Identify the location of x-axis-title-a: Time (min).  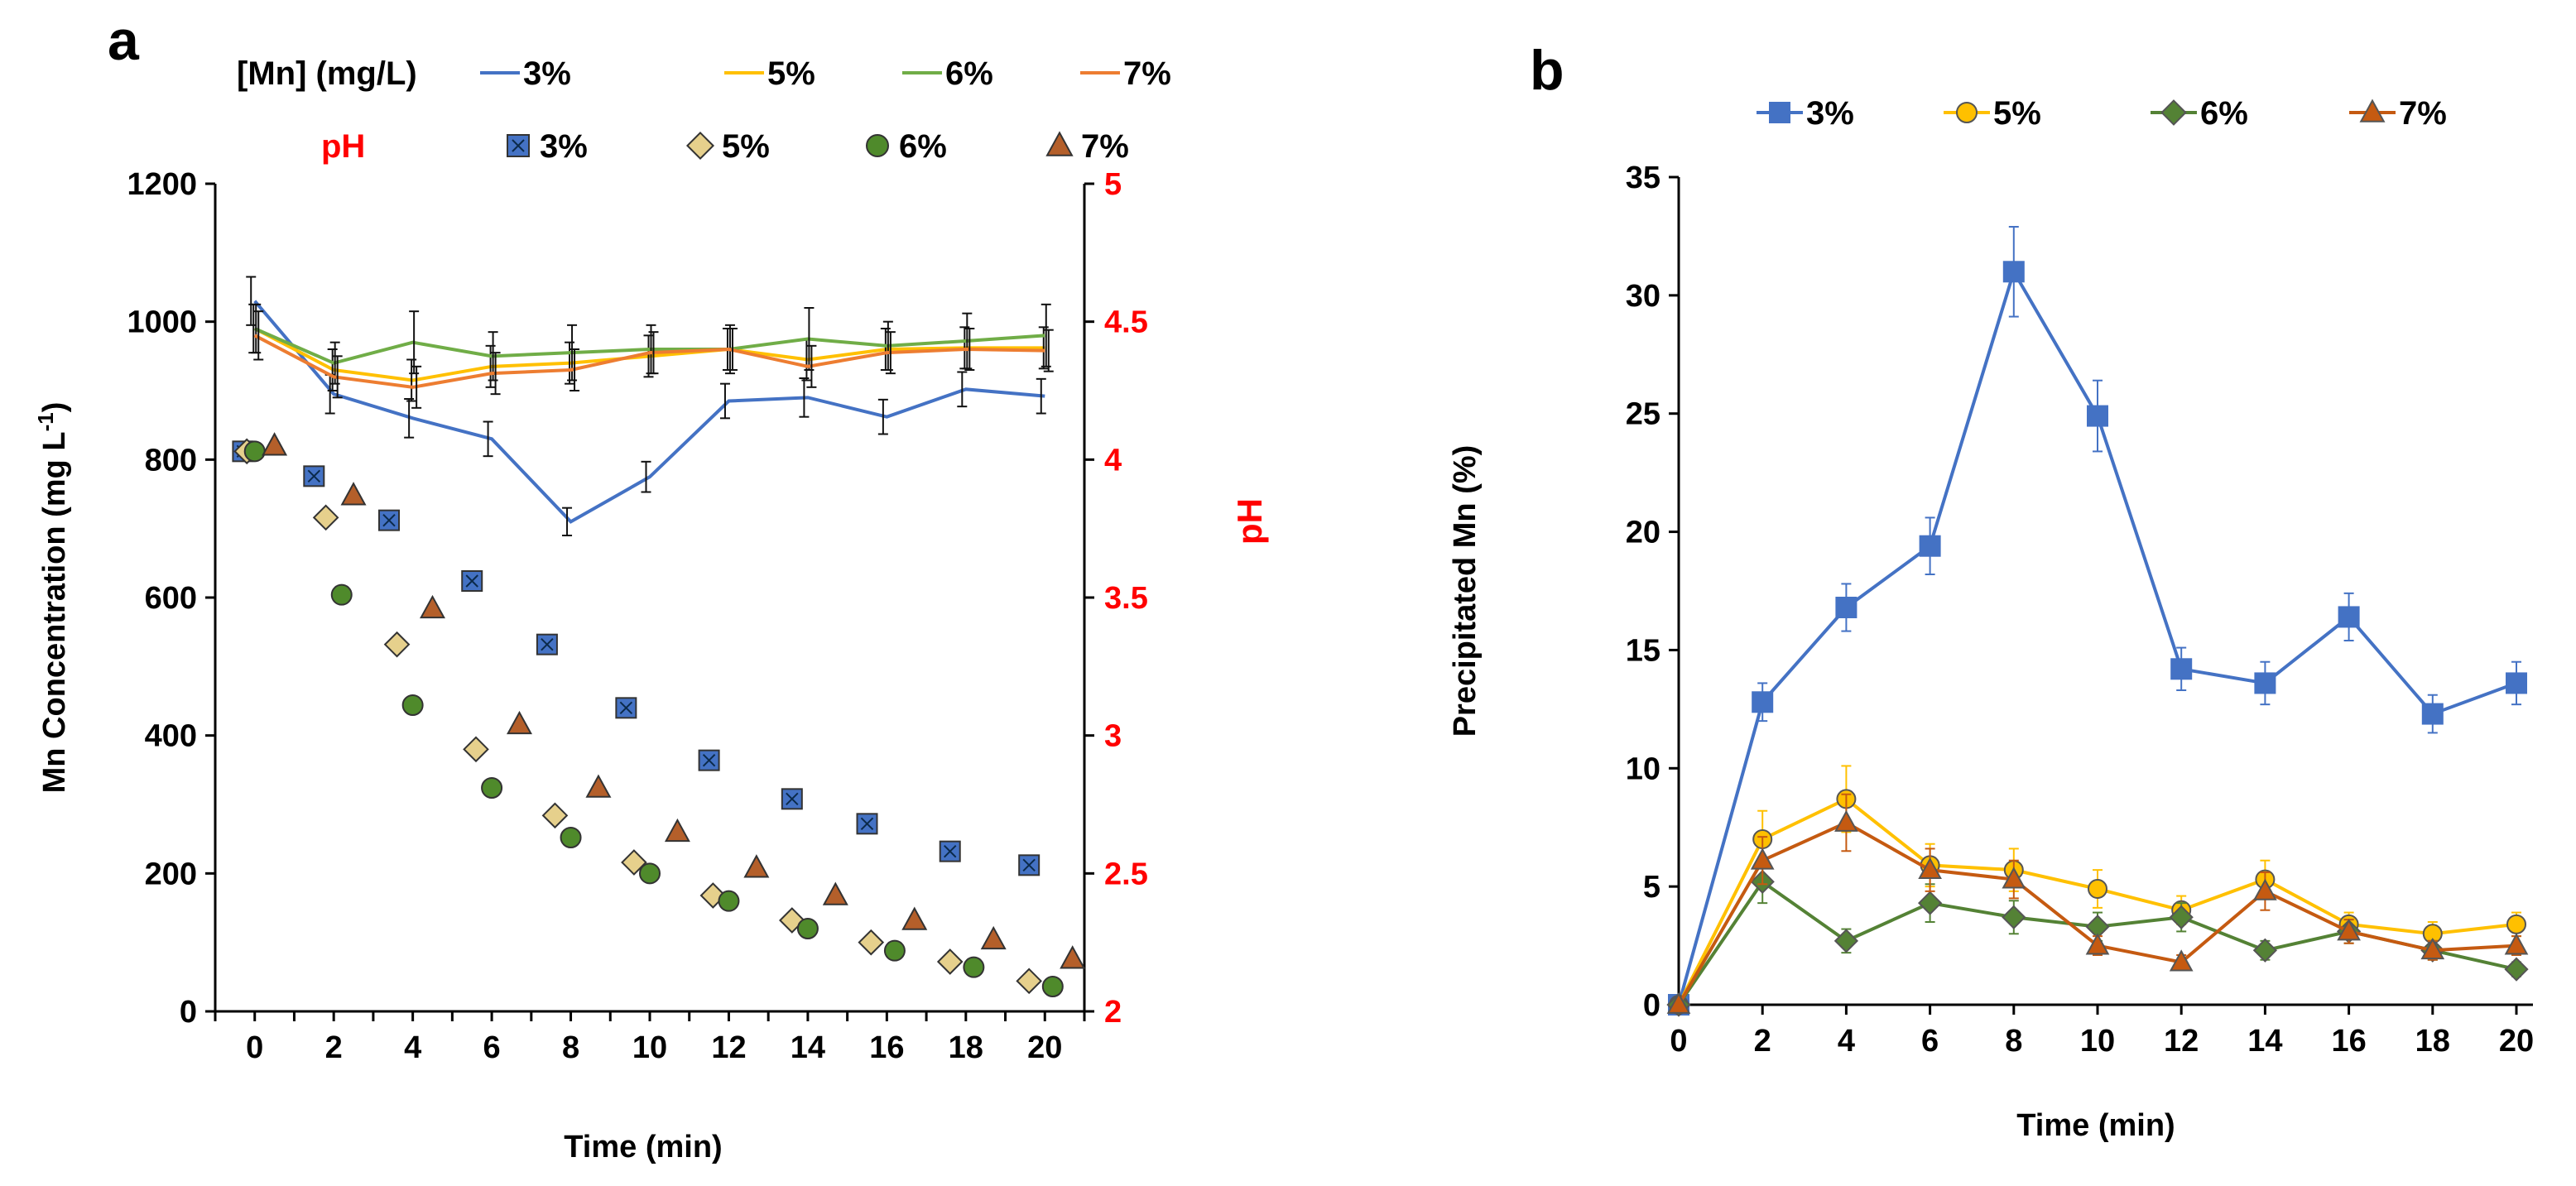
(643, 1147).